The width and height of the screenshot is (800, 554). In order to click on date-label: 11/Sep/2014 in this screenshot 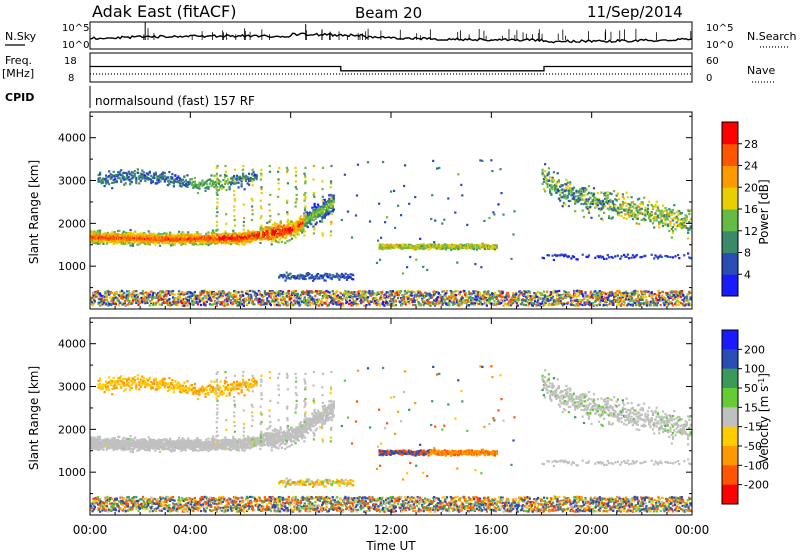, I will do `click(635, 12)`.